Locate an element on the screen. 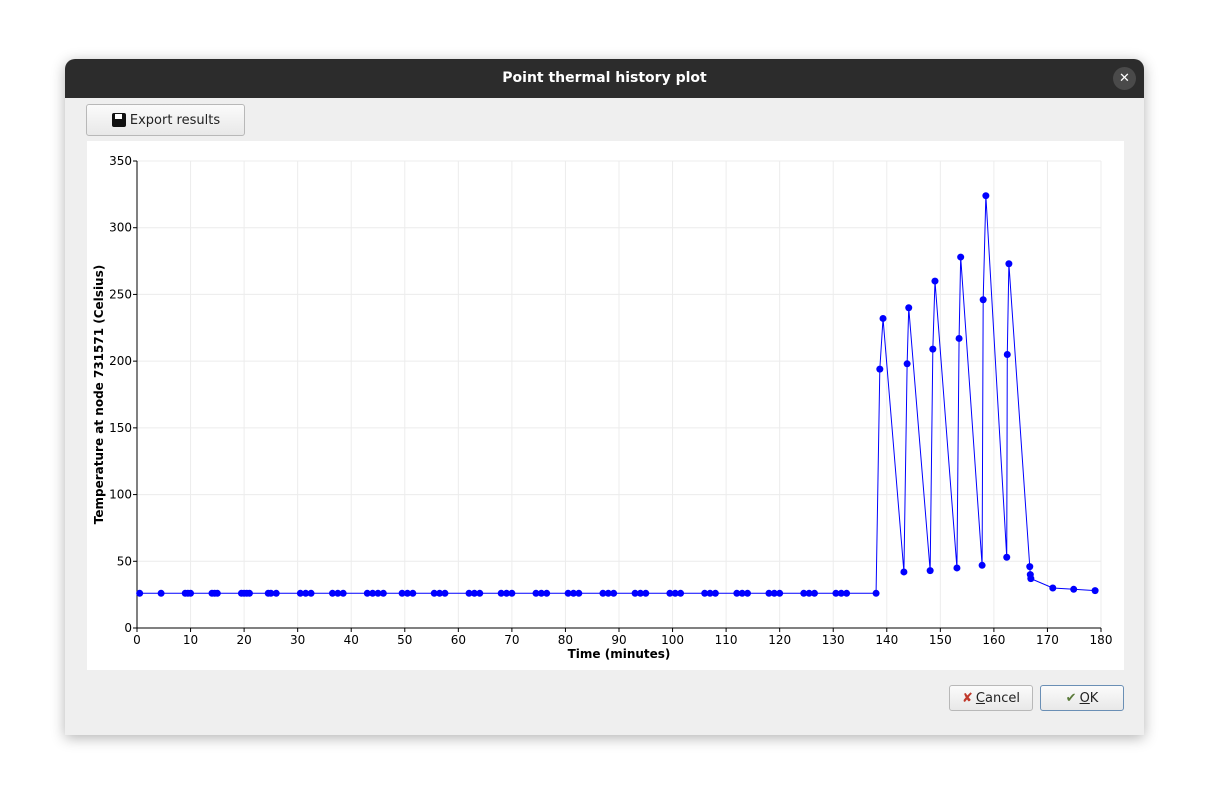  x-tick-label: 30 is located at coordinates (297, 640).